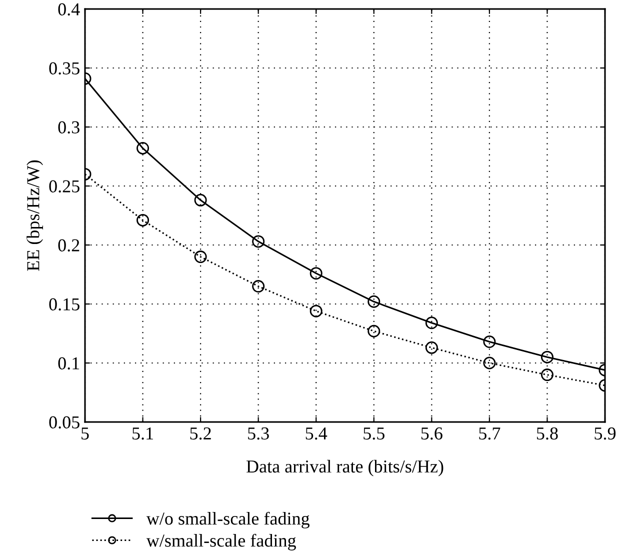 This screenshot has width=617, height=559. I want to click on y-tick-label: 0.3, so click(69, 127).